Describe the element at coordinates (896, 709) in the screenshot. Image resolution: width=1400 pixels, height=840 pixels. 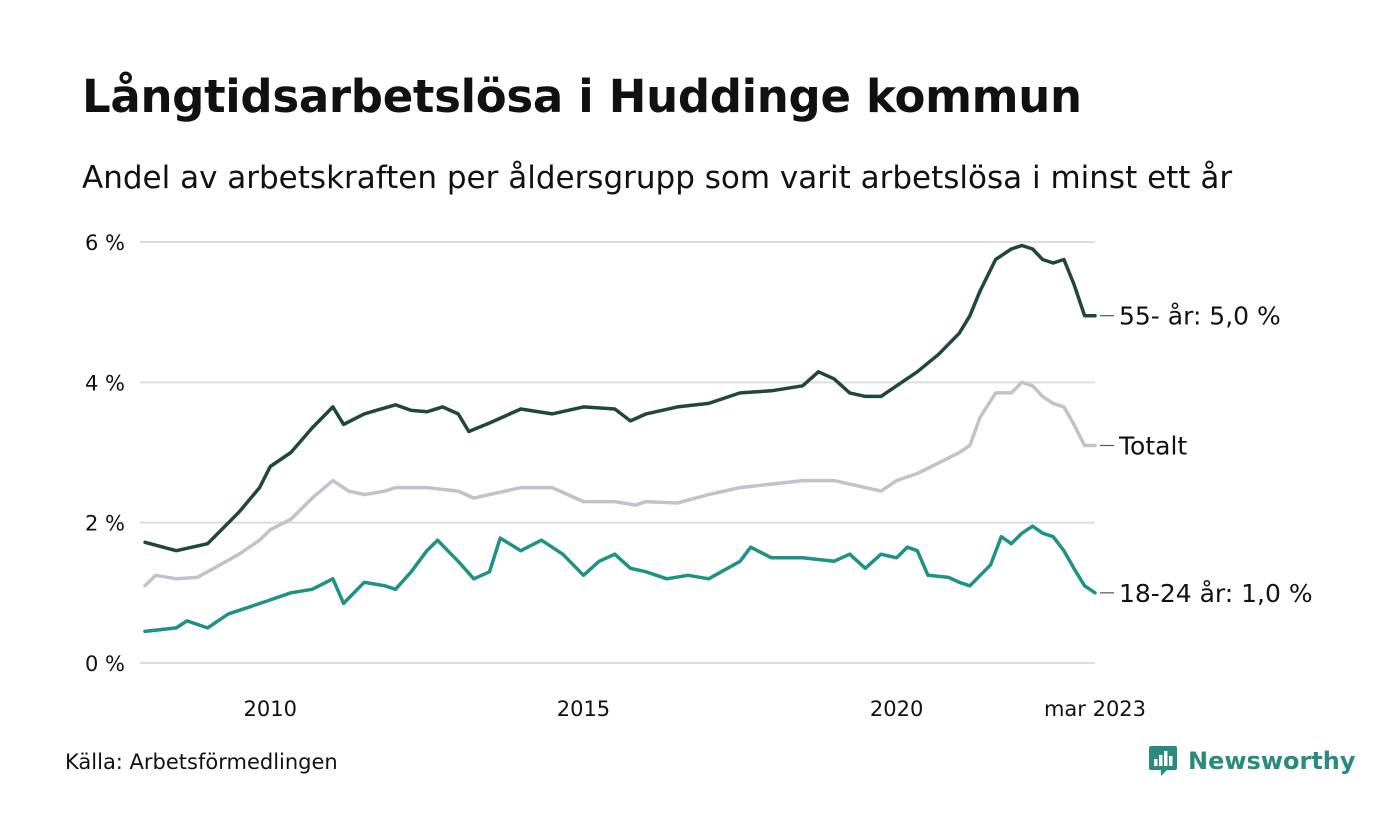
I see `x-tick-label: 2020` at that location.